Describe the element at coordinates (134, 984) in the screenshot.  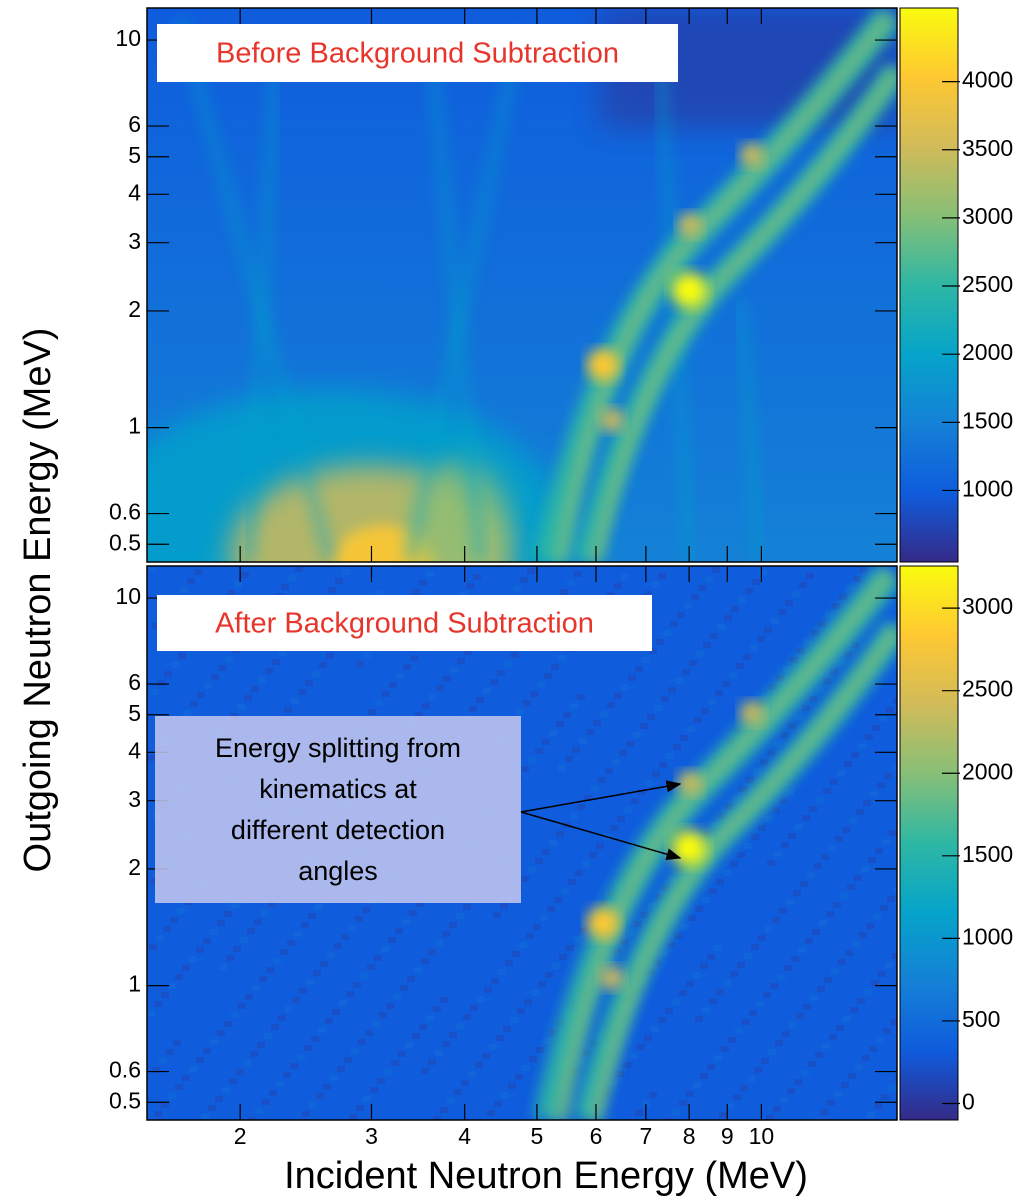
I see `y-tick-label: 1` at that location.